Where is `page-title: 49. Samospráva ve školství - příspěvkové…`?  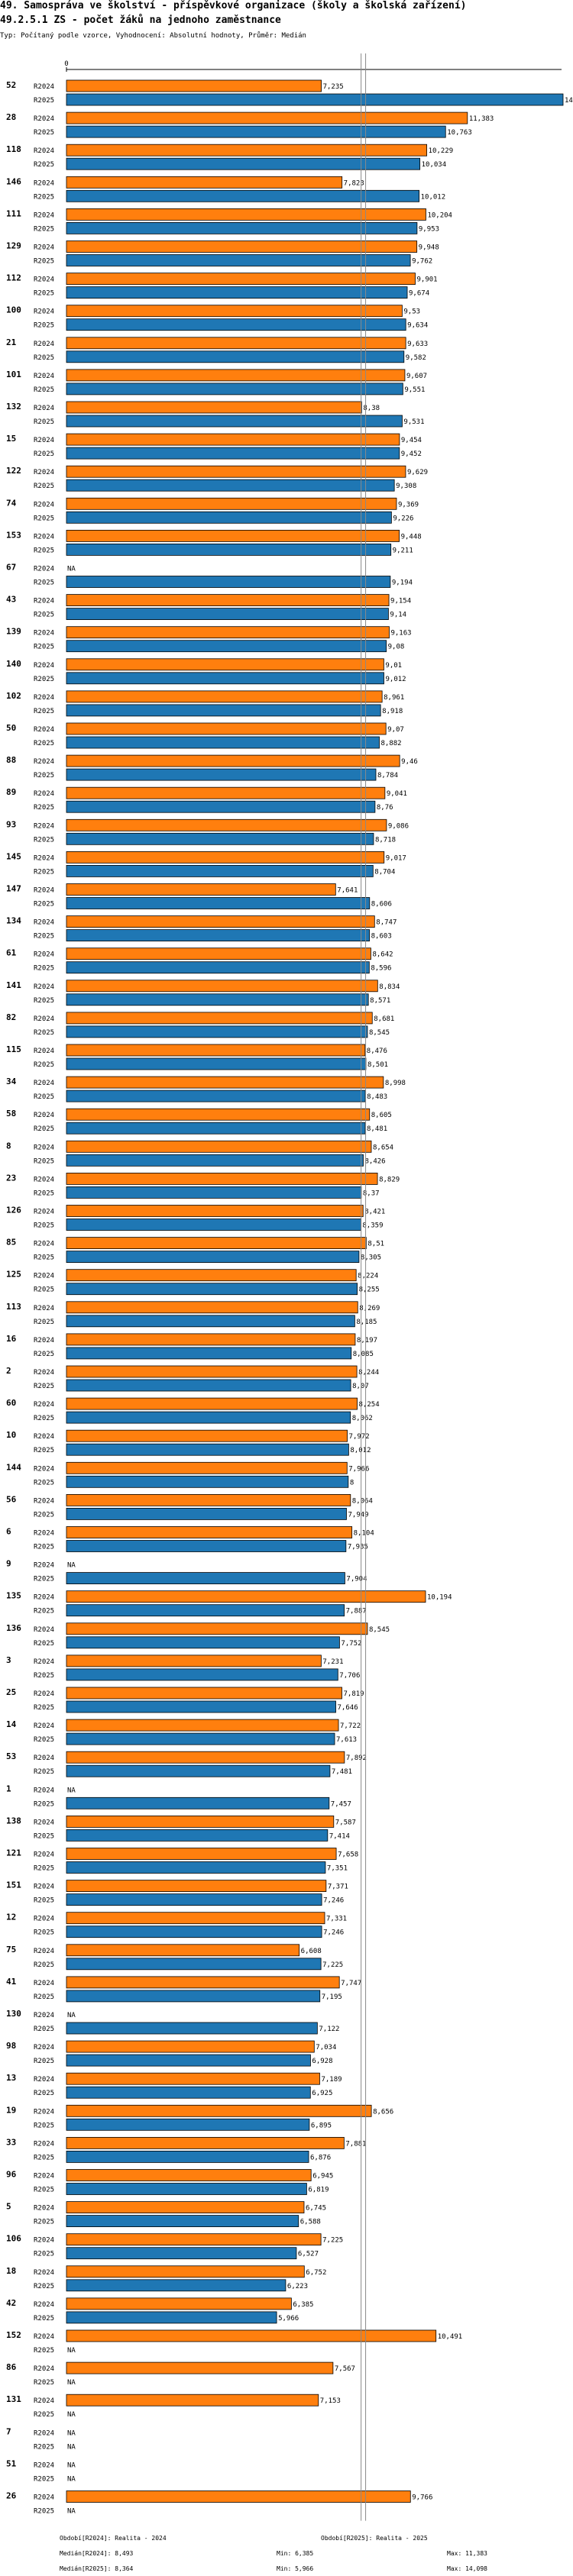 page-title: 49. Samospráva ve školství - příspěvkové… is located at coordinates (233, 5).